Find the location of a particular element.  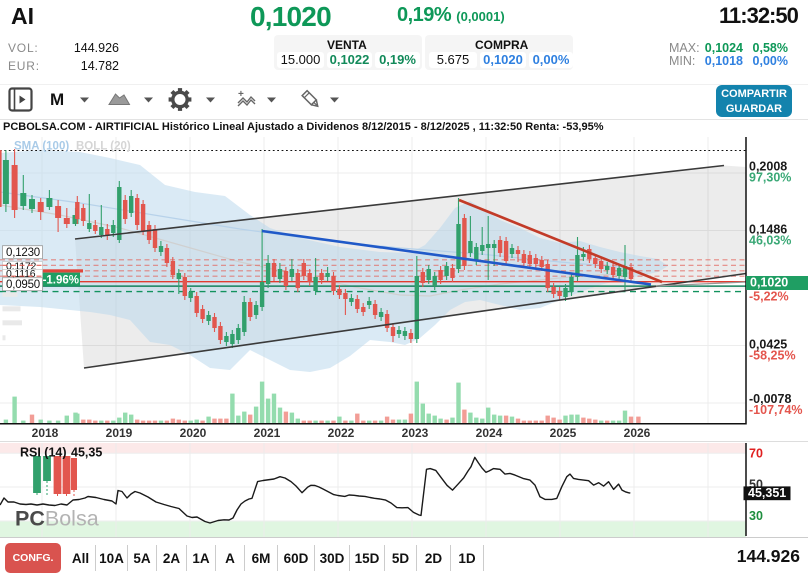

svg-text: 2023 is located at coordinates (415, 433).